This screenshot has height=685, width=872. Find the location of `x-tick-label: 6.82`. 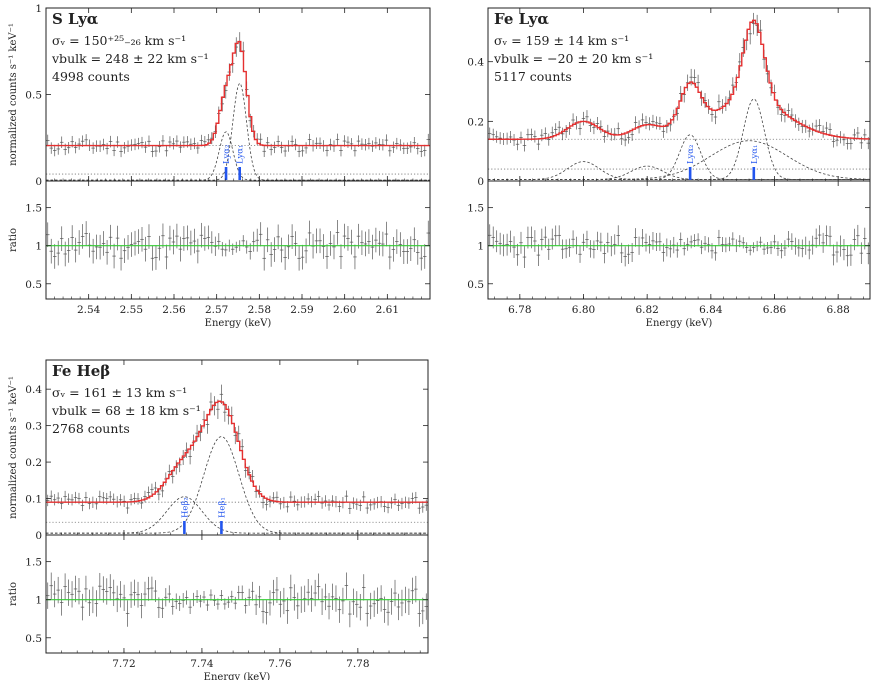

x-tick-label: 6.82 is located at coordinates (646, 310).